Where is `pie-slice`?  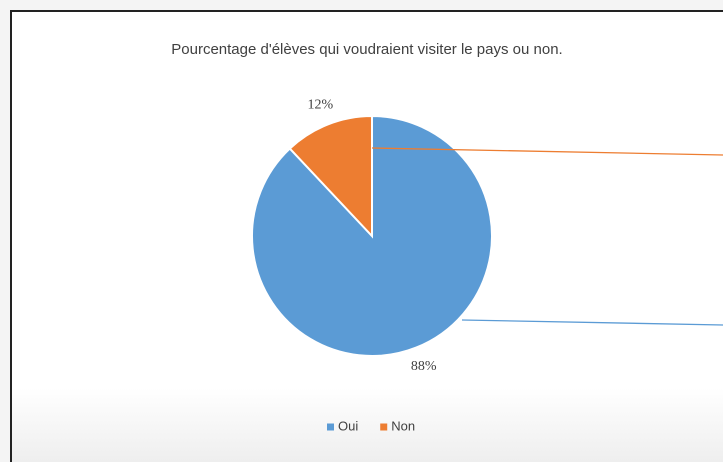 pie-slice is located at coordinates (330, 176).